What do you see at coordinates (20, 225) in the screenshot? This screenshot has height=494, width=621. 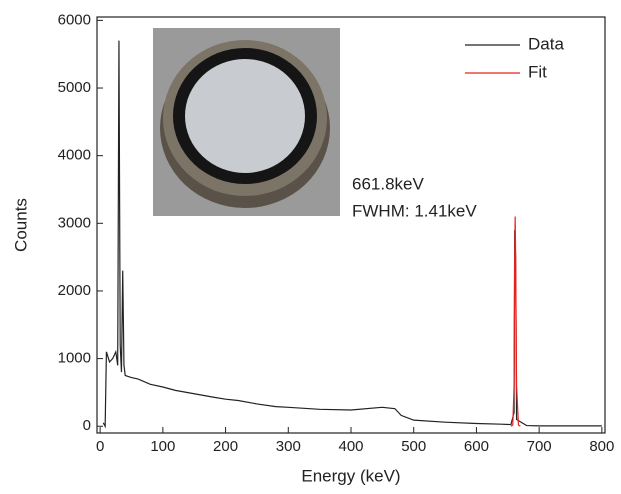 I see `y-axis-label: Counts` at bounding box center [20, 225].